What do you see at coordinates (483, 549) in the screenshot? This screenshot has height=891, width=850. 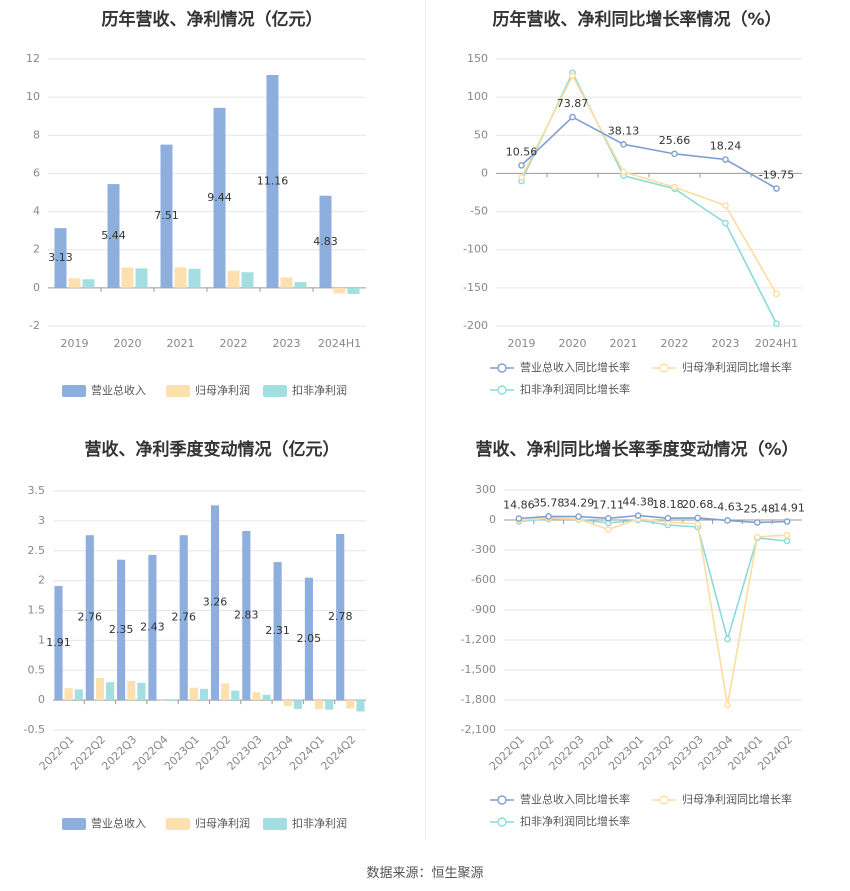 I see `y-tick-label: -300` at bounding box center [483, 549].